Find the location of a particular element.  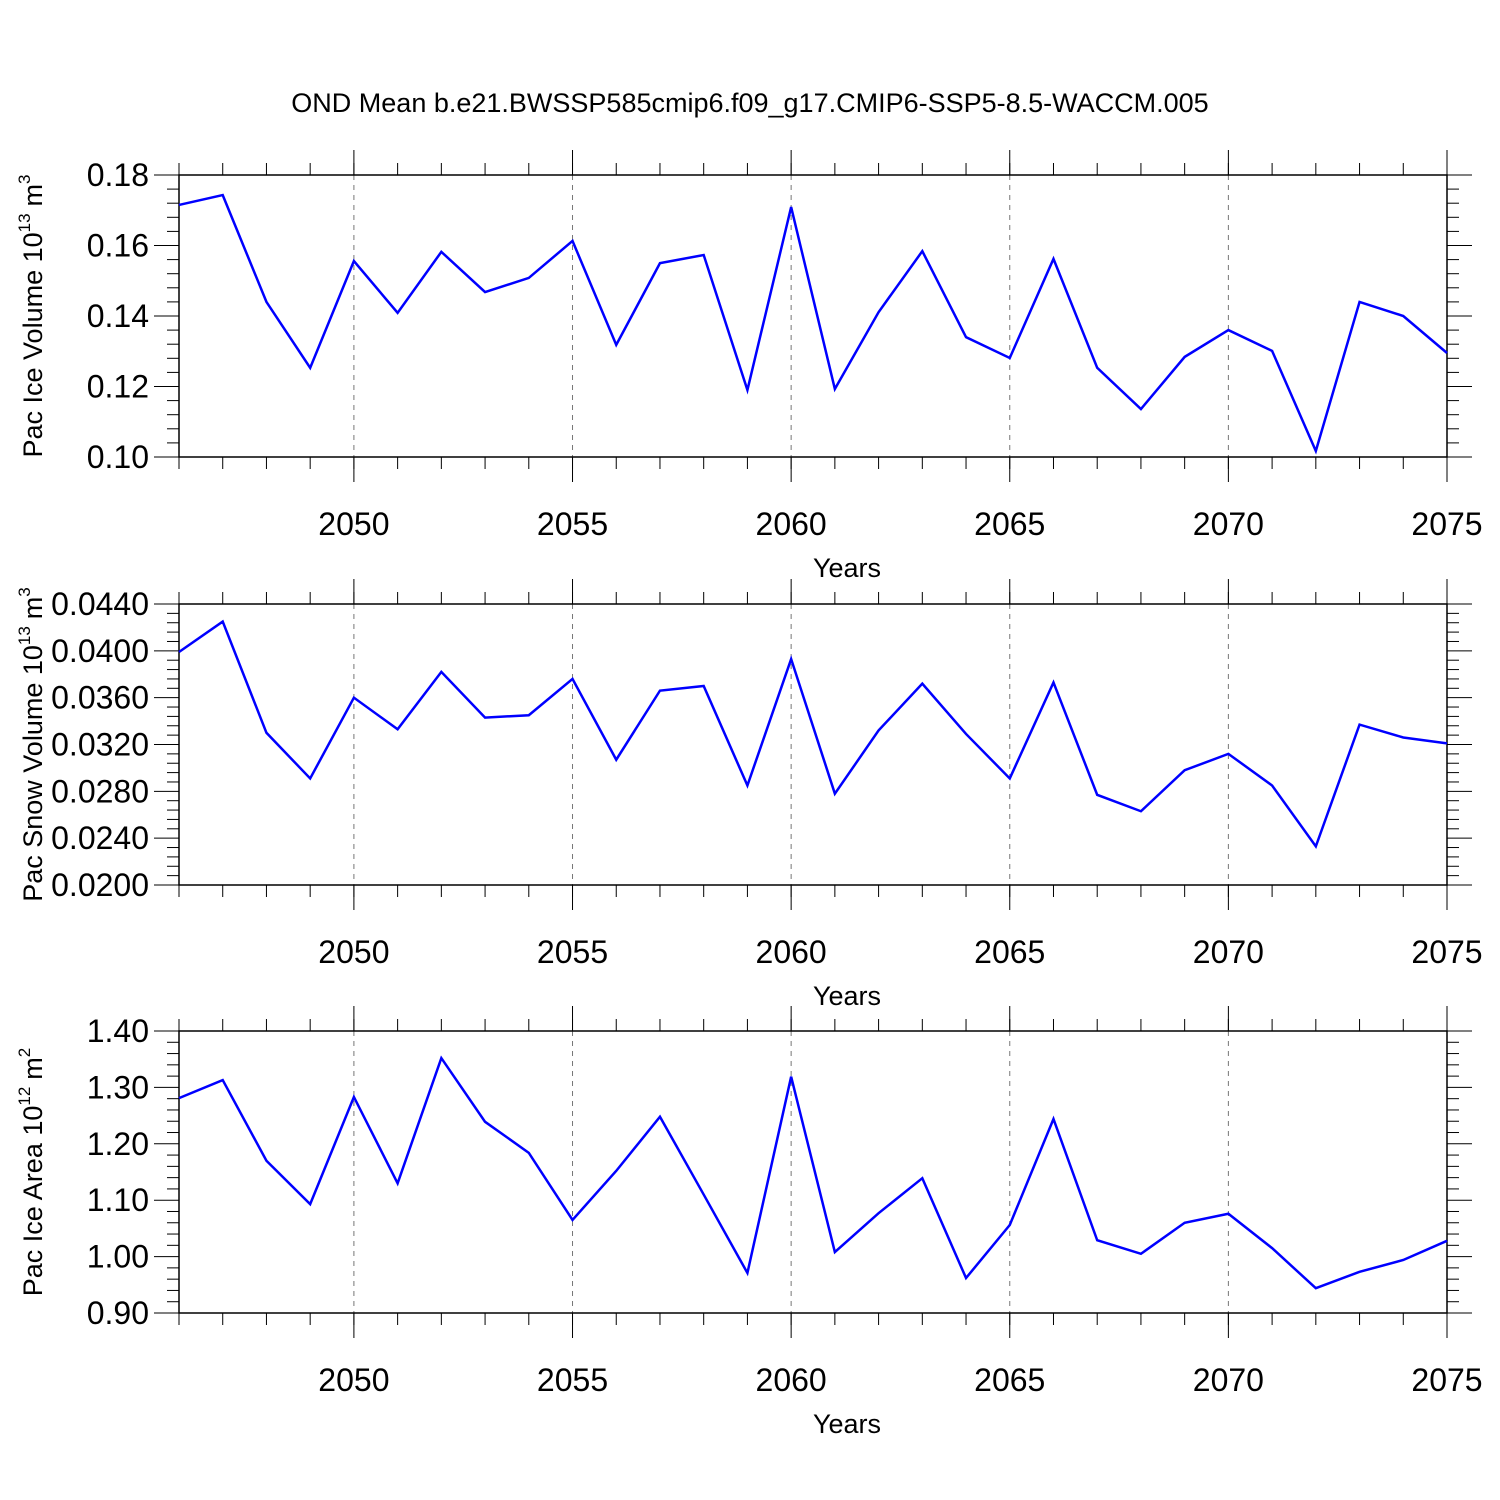

y-tick-label: 0.90 is located at coordinates (118, 1313).